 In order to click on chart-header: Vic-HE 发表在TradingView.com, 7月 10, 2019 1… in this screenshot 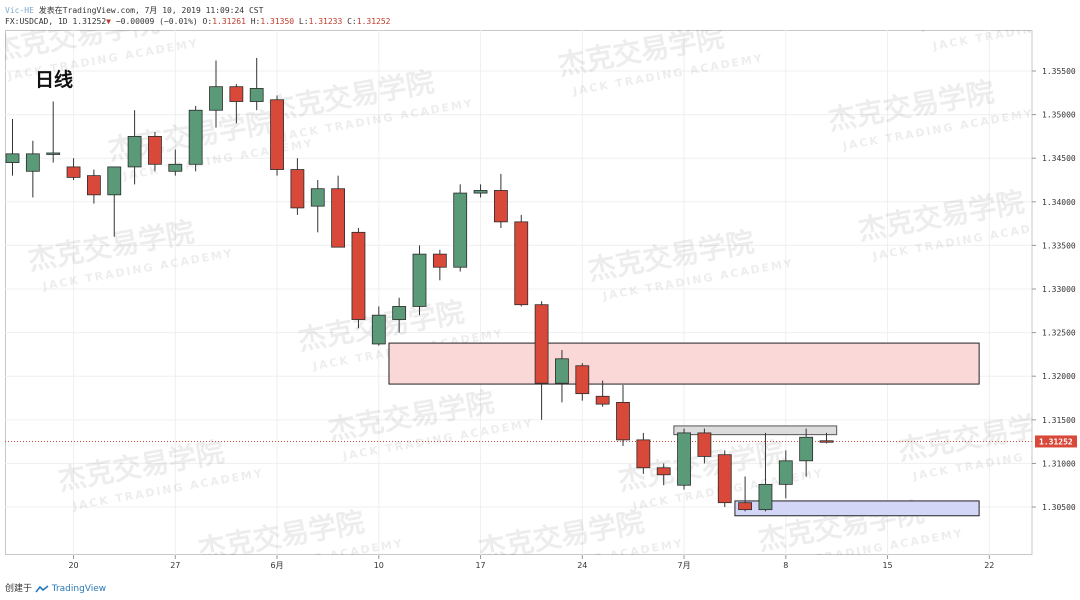, I will do `click(540, 15)`.